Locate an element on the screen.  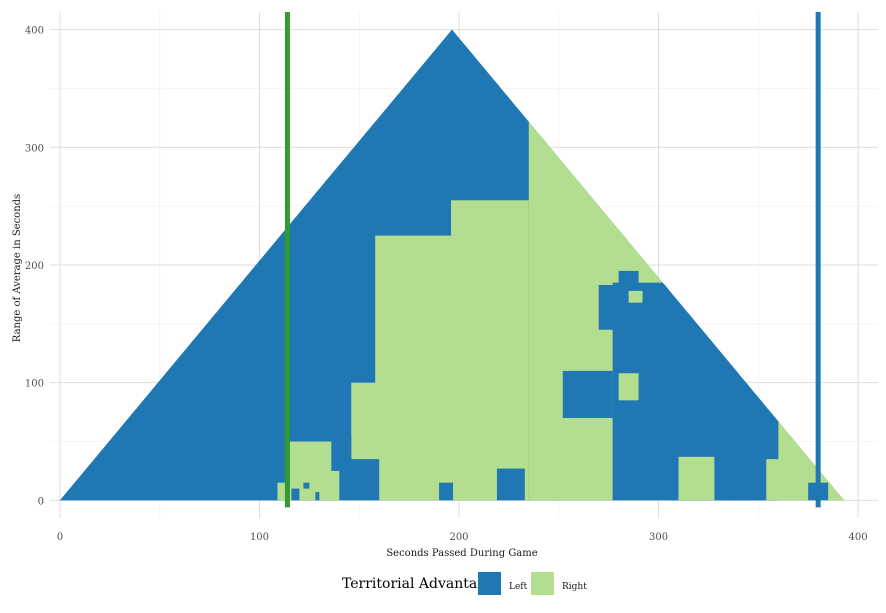
y-tick-label: 0 is located at coordinates (41, 501).